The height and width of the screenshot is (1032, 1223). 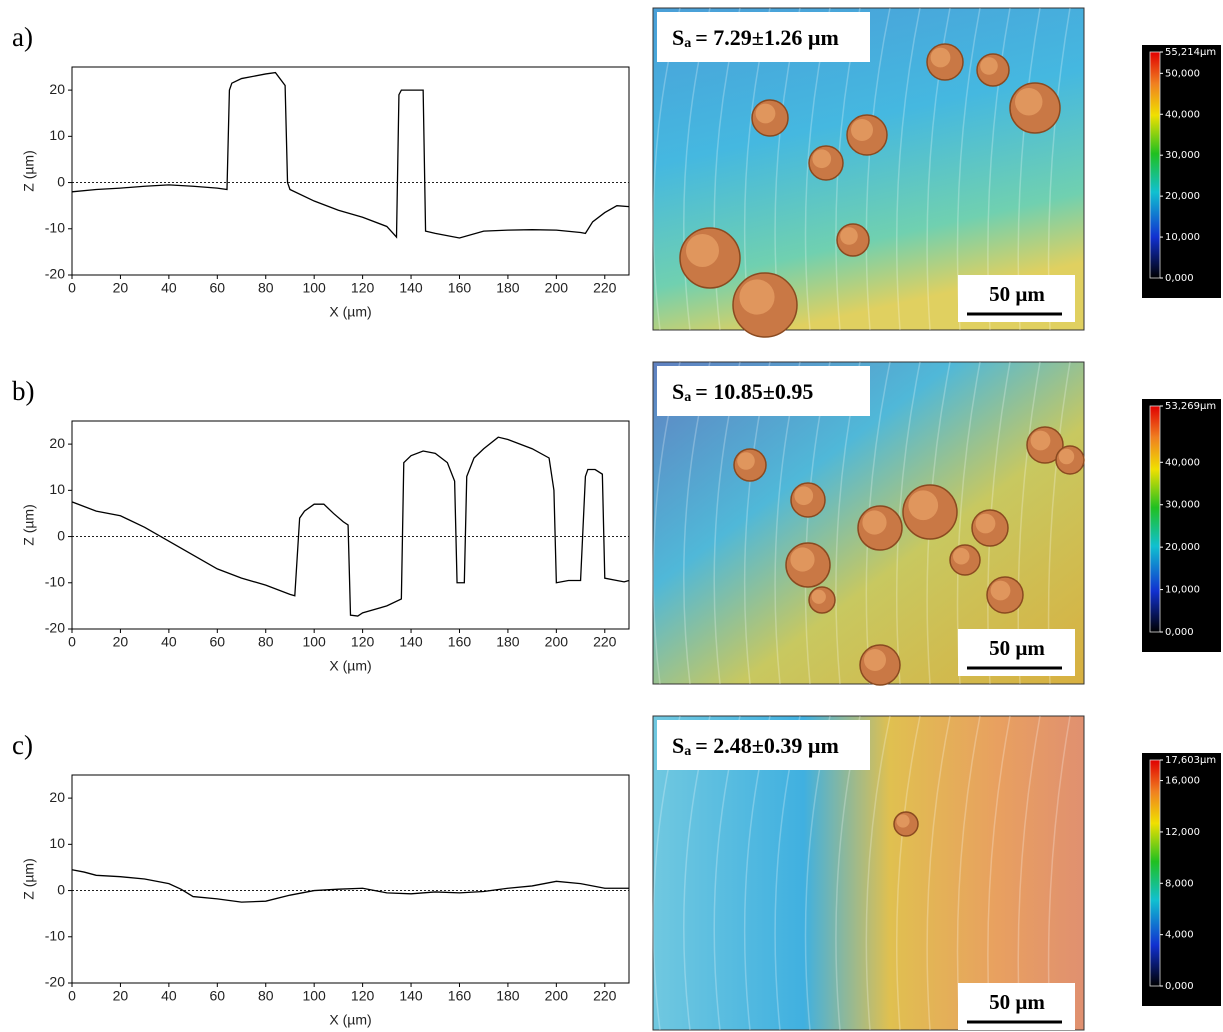 What do you see at coordinates (1182, 832) in the screenshot?
I see `colorbar-tick-label: 12,000` at bounding box center [1182, 832].